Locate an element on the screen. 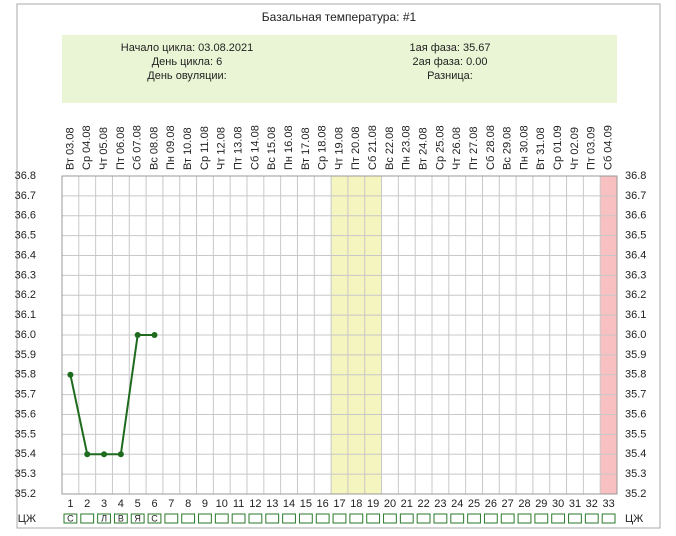 This screenshot has height=536, width=676. x-tick-label: 18 is located at coordinates (356, 504).